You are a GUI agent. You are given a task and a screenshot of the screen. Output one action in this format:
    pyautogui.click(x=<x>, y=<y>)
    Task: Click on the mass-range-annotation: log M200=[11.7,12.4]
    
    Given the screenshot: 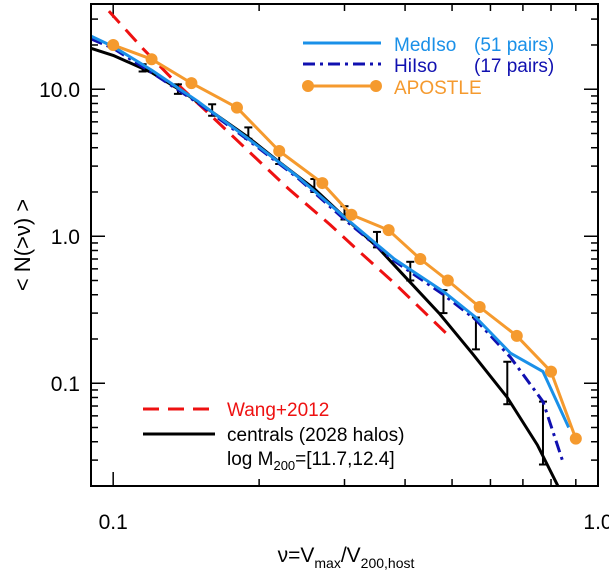 What is the action you would take?
    pyautogui.click(x=311, y=461)
    